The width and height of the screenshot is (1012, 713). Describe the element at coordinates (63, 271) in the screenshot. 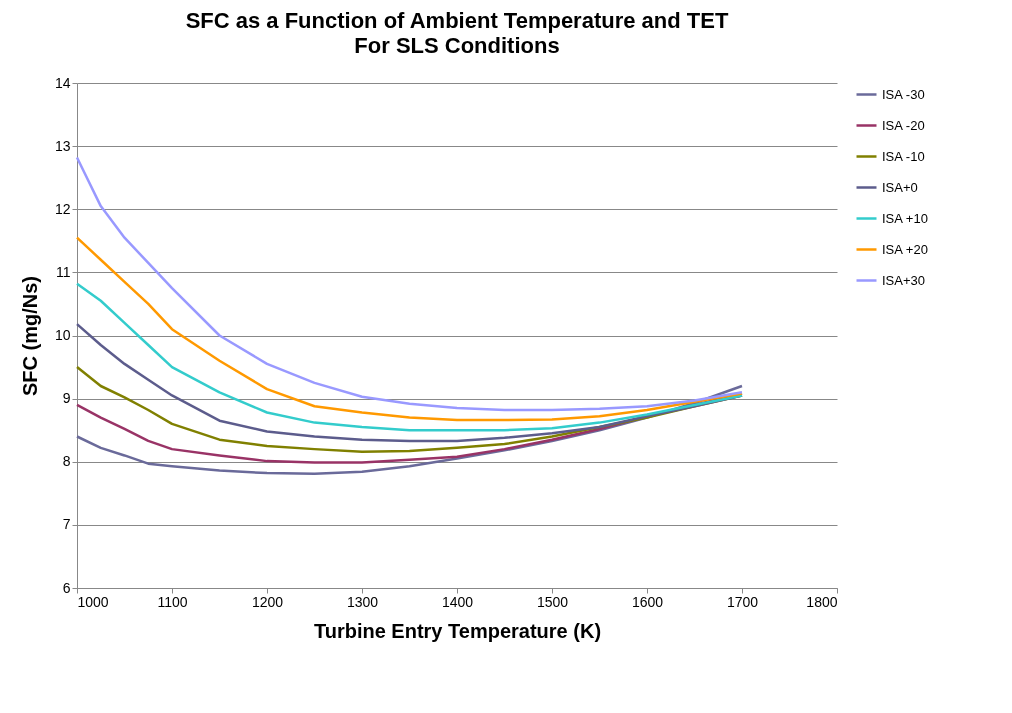

I see `y-tick-label: 11` at that location.